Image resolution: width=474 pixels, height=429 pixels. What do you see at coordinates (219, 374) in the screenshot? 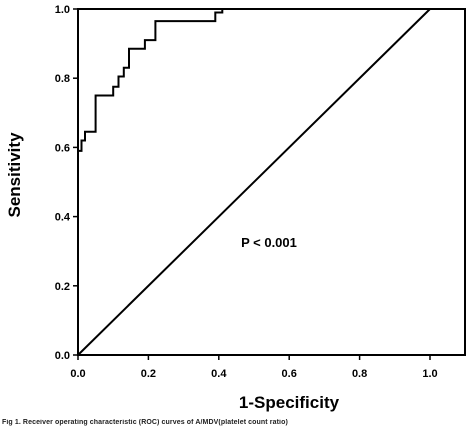
I see `x-tick-label: 0.4` at bounding box center [219, 374].